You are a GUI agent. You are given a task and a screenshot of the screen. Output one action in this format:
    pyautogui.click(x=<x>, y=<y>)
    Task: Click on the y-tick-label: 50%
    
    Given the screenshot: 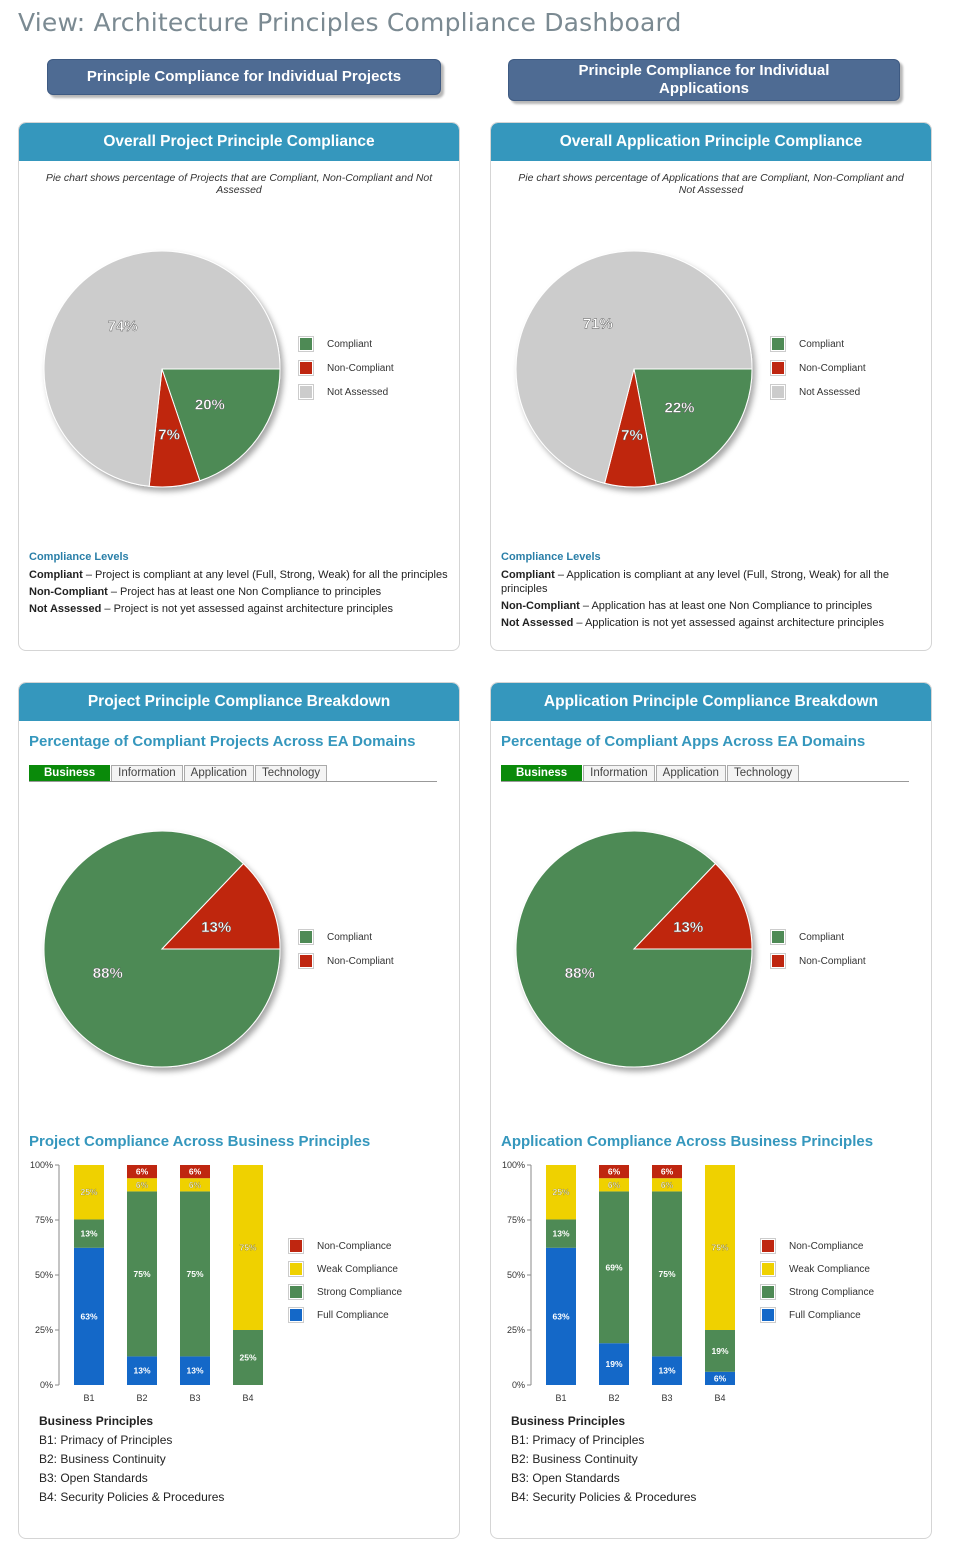 What is the action you would take?
    pyautogui.click(x=44, y=1275)
    